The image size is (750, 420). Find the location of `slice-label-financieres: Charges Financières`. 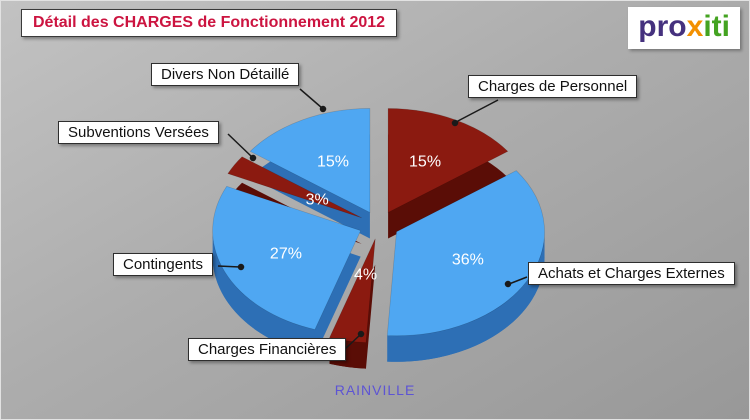

slice-label-financieres: Charges Financières is located at coordinates (267, 349).